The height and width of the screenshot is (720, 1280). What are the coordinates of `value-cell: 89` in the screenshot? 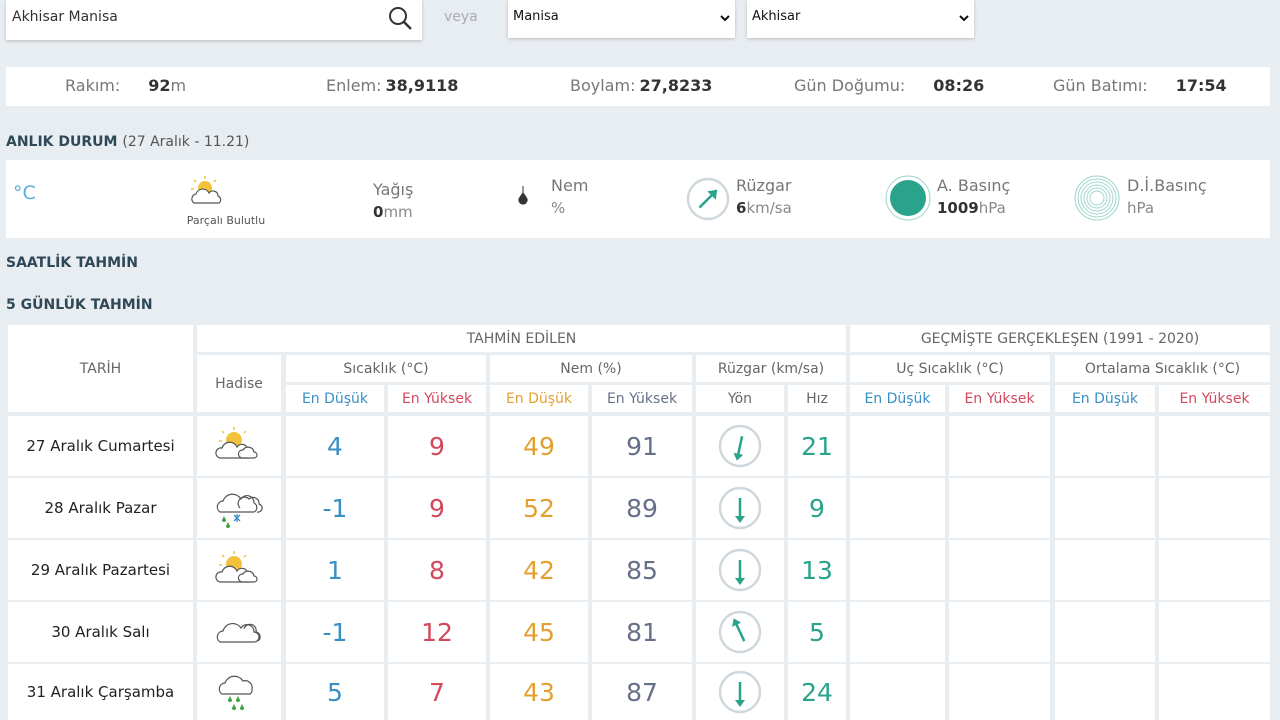 It's located at (642, 508).